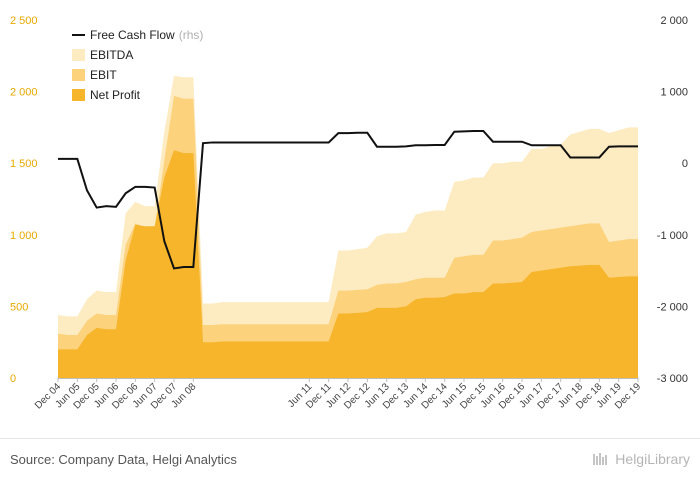 The width and height of the screenshot is (700, 484). I want to click on right-axis-tick-label: -2 000, so click(672, 307).